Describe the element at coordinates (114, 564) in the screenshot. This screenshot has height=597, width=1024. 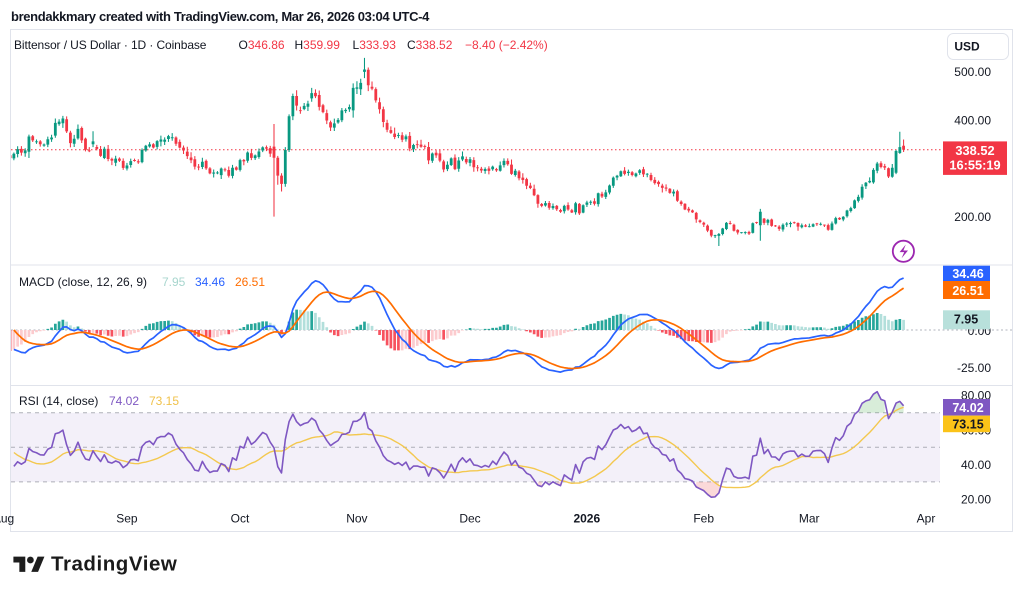
I see `svg-text: TradingView` at that location.